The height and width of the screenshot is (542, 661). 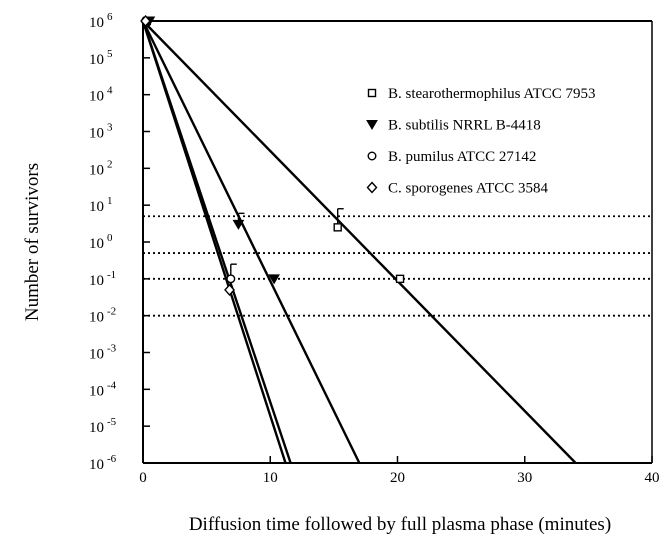 I want to click on legend-label: B. subtilis NRRL B-4418, so click(x=464, y=126).